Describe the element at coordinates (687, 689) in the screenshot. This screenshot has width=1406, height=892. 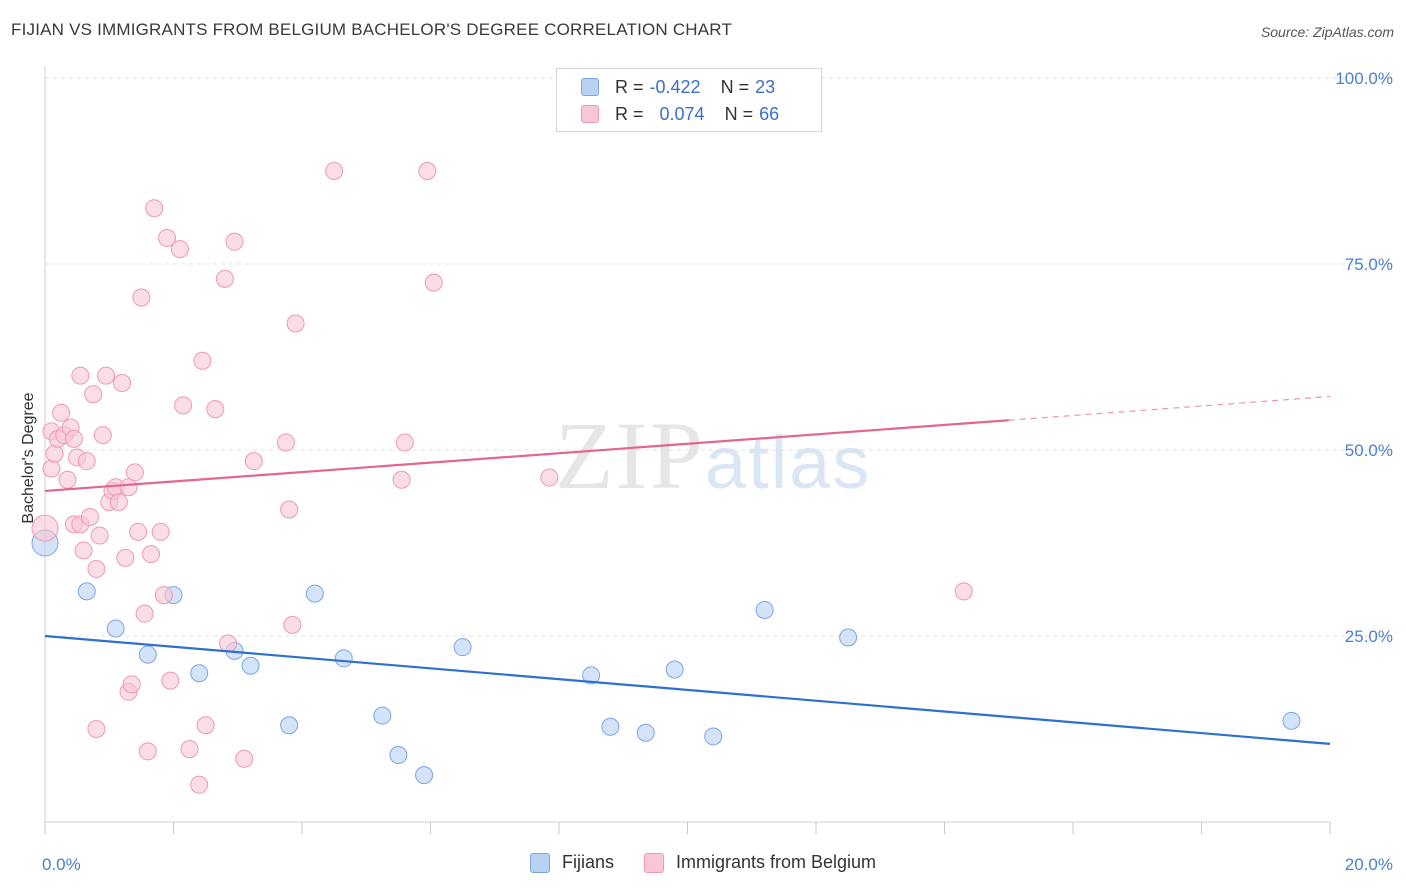
I see `fijians-trend-line` at that location.